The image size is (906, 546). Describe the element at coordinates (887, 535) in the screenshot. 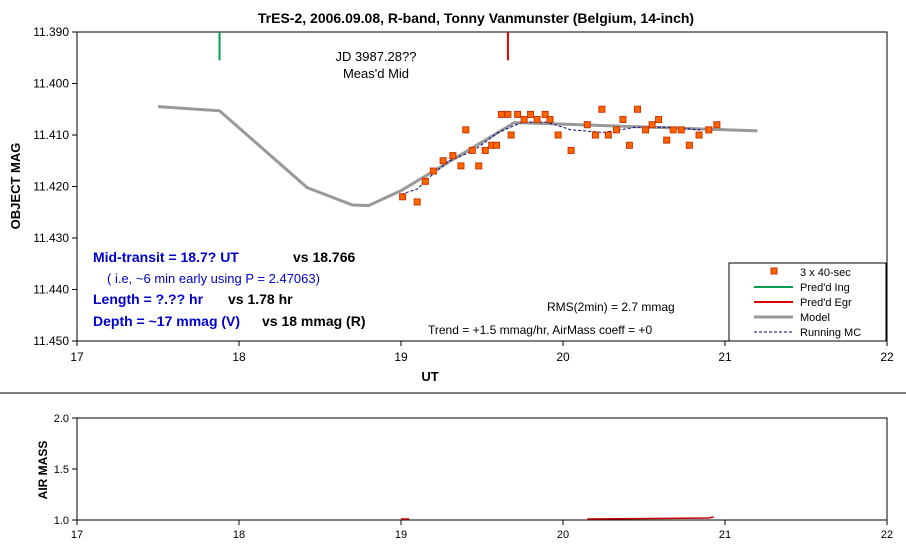

I see `airmass-x-tick-label: 22` at that location.